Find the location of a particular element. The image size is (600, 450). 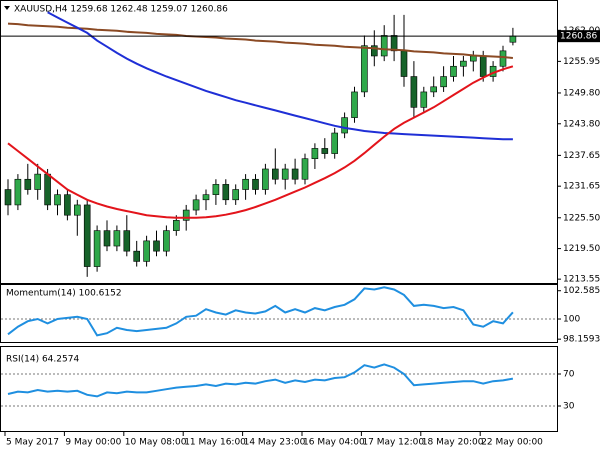

y-tick-label: 1231.65 is located at coordinates (581, 187).